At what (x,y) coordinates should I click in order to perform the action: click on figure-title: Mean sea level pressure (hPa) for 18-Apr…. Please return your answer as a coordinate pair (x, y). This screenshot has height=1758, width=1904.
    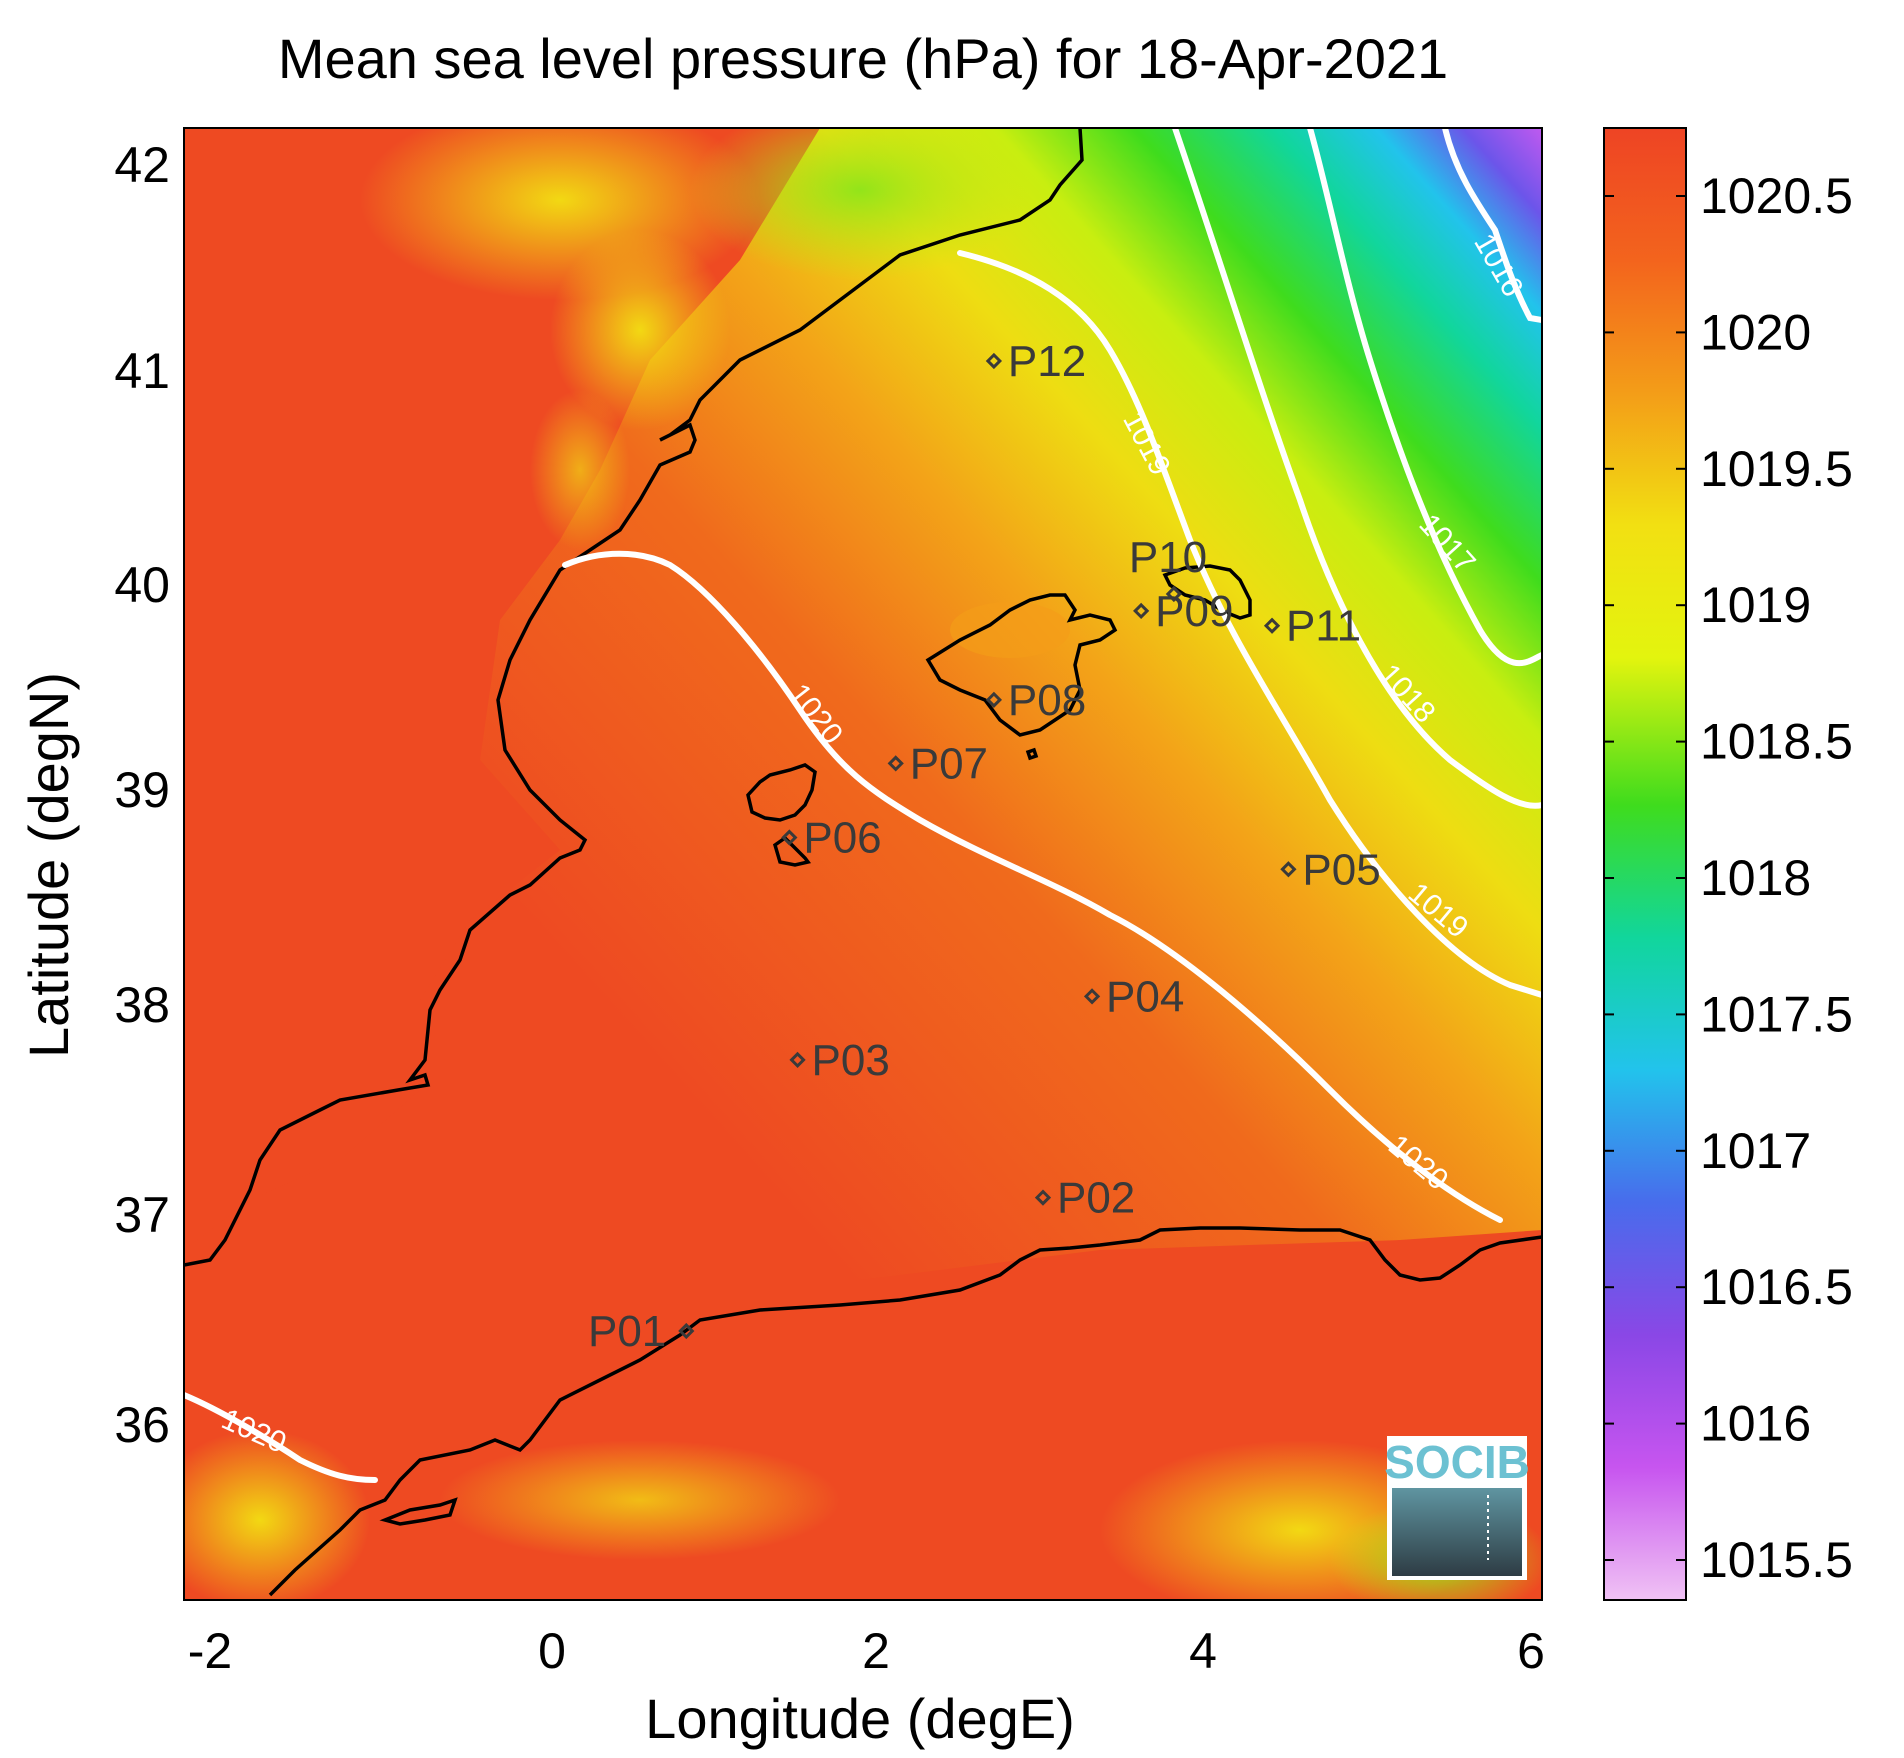
    Looking at the image, I should click on (863, 58).